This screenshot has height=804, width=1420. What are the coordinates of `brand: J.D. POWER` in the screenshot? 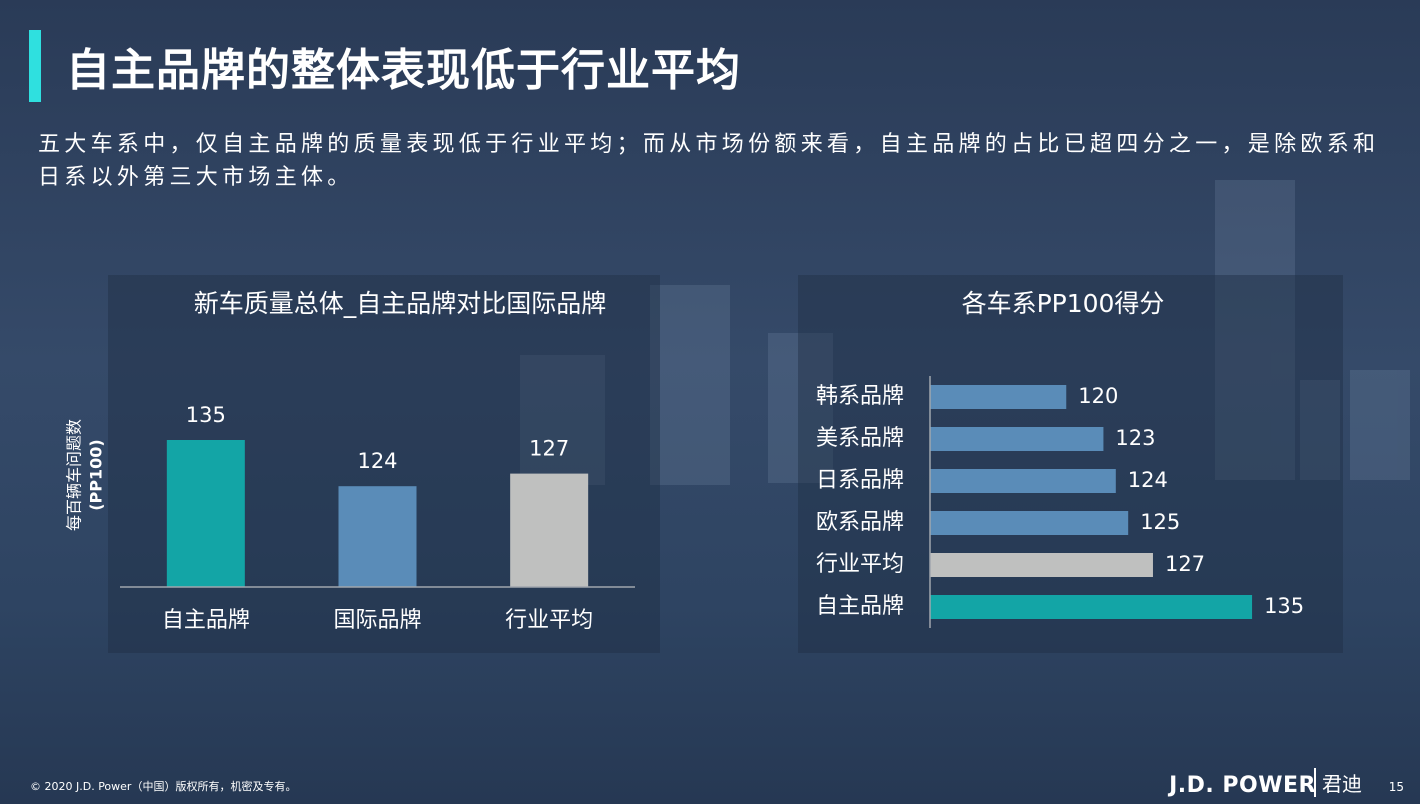 It's located at (1242, 785).